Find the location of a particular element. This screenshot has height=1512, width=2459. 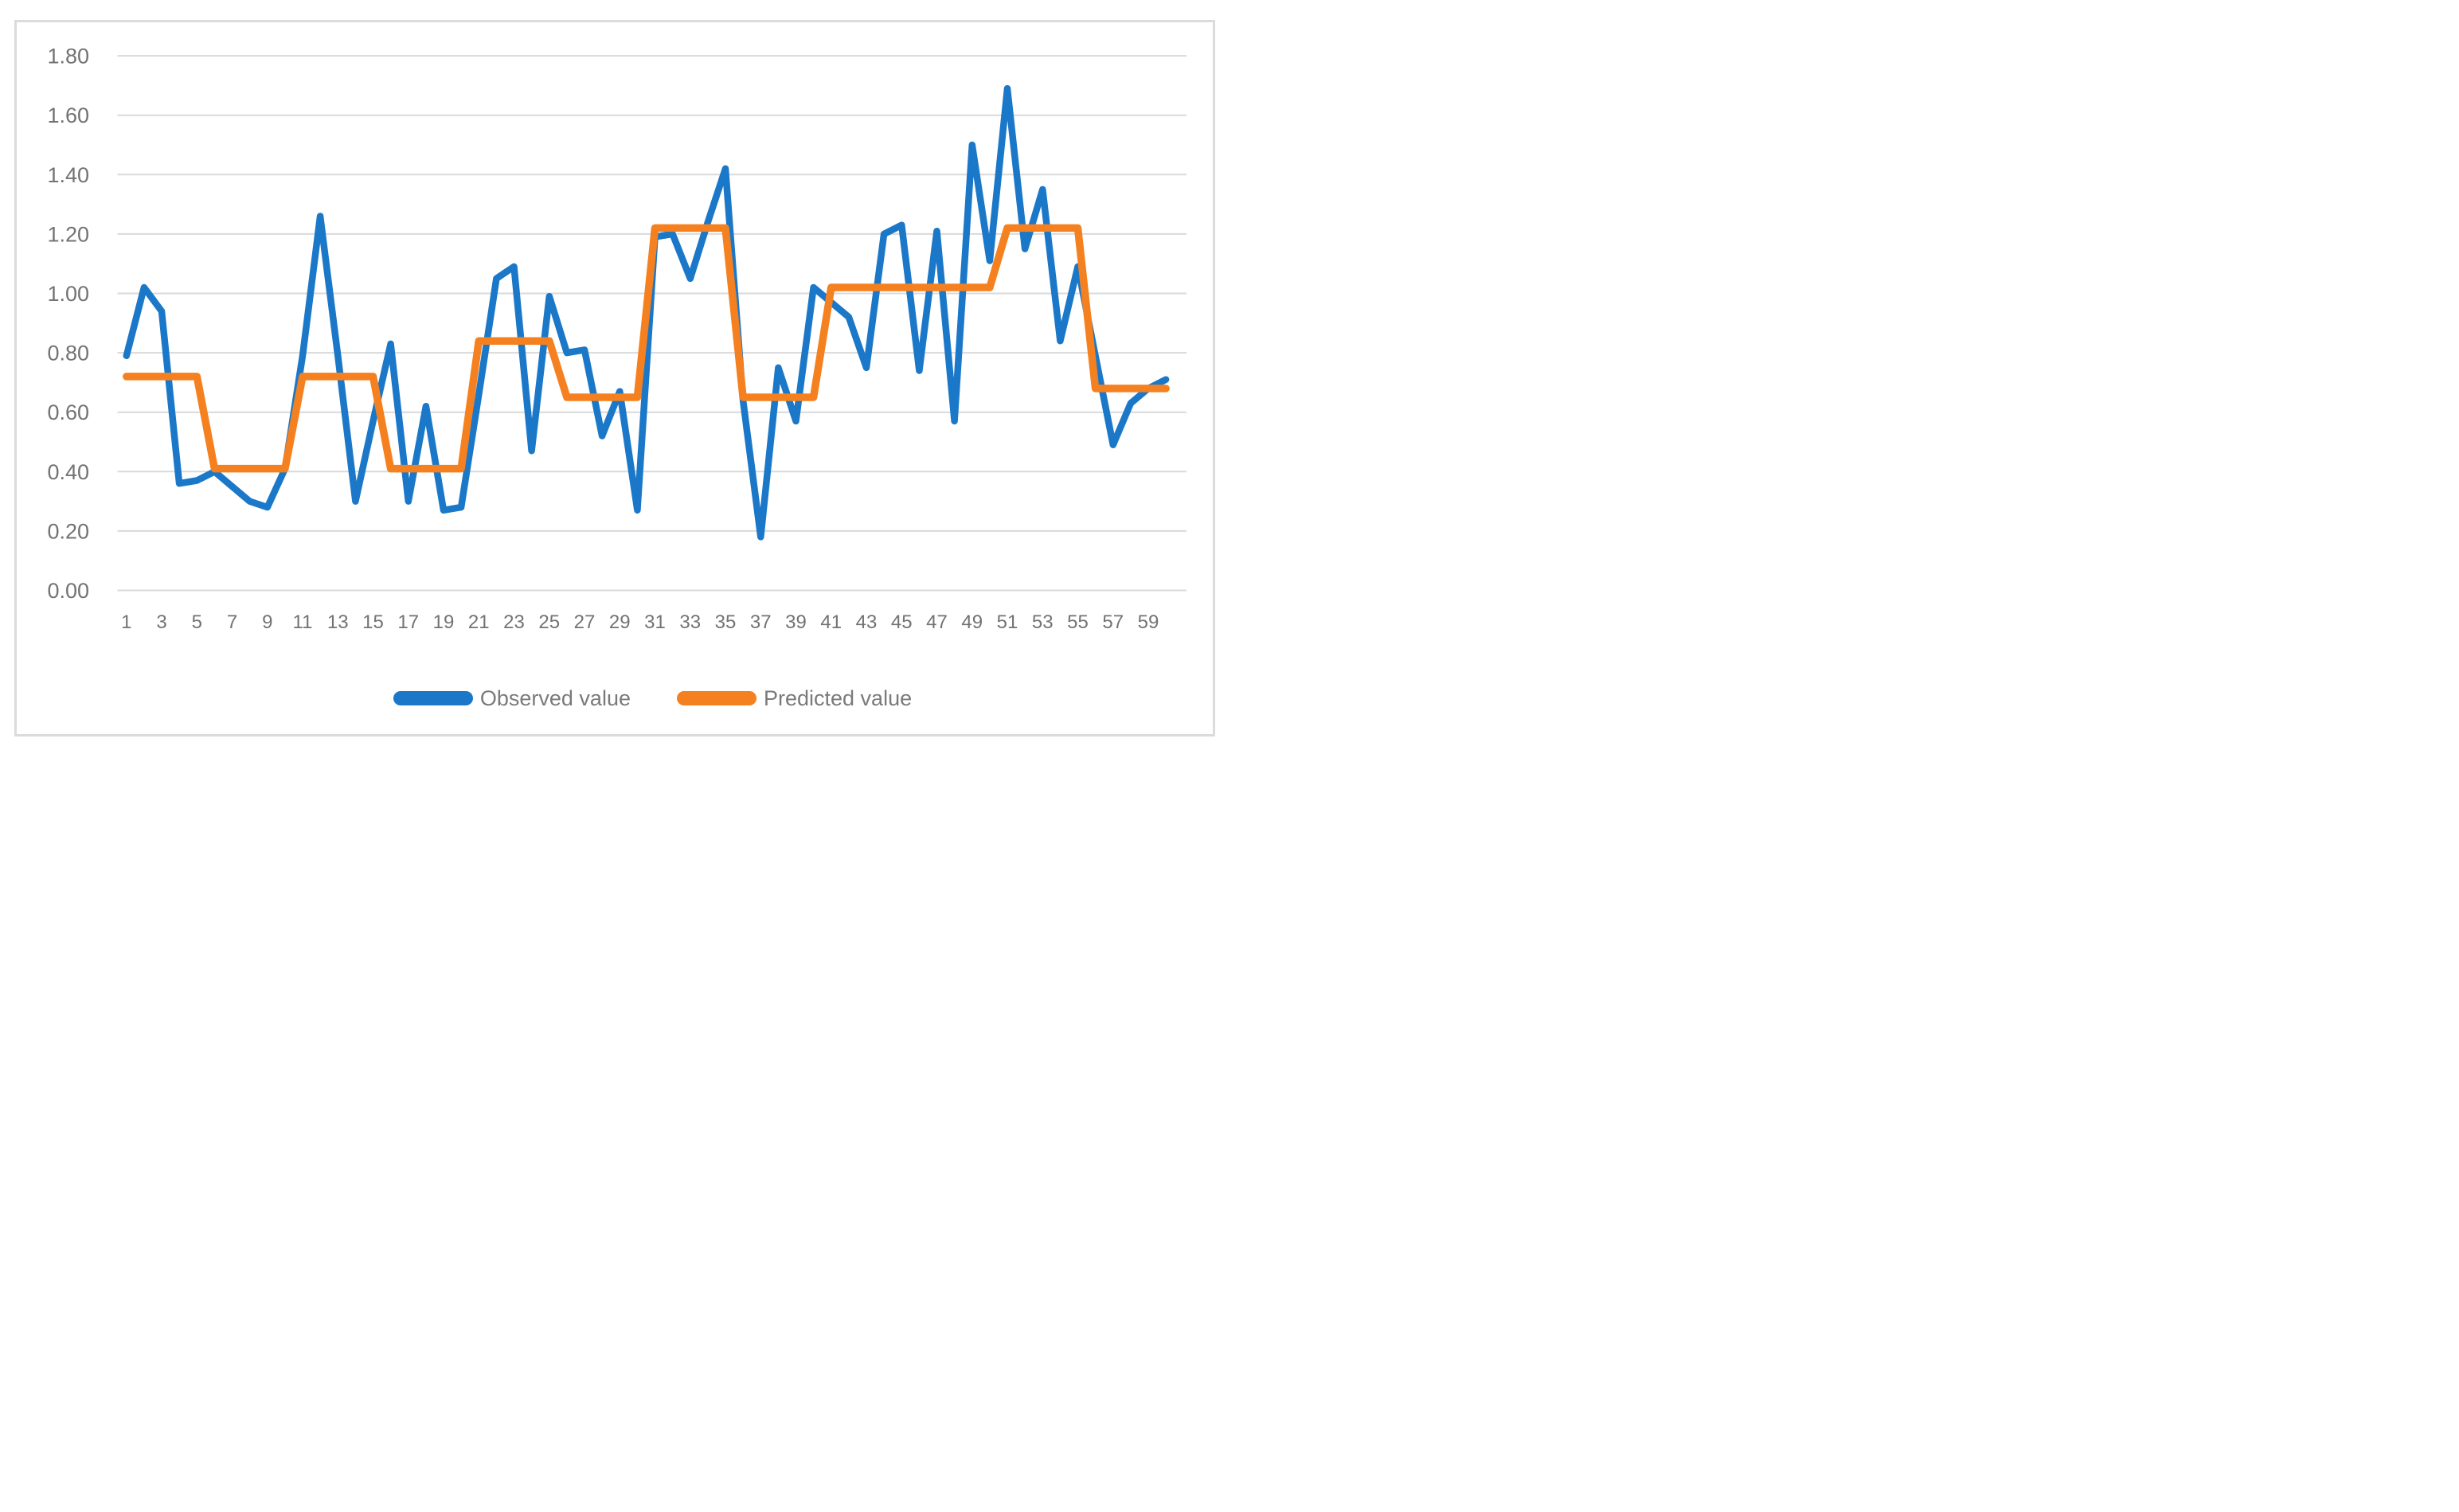

chart-legend: Observed value Predicted value is located at coordinates (653, 698).